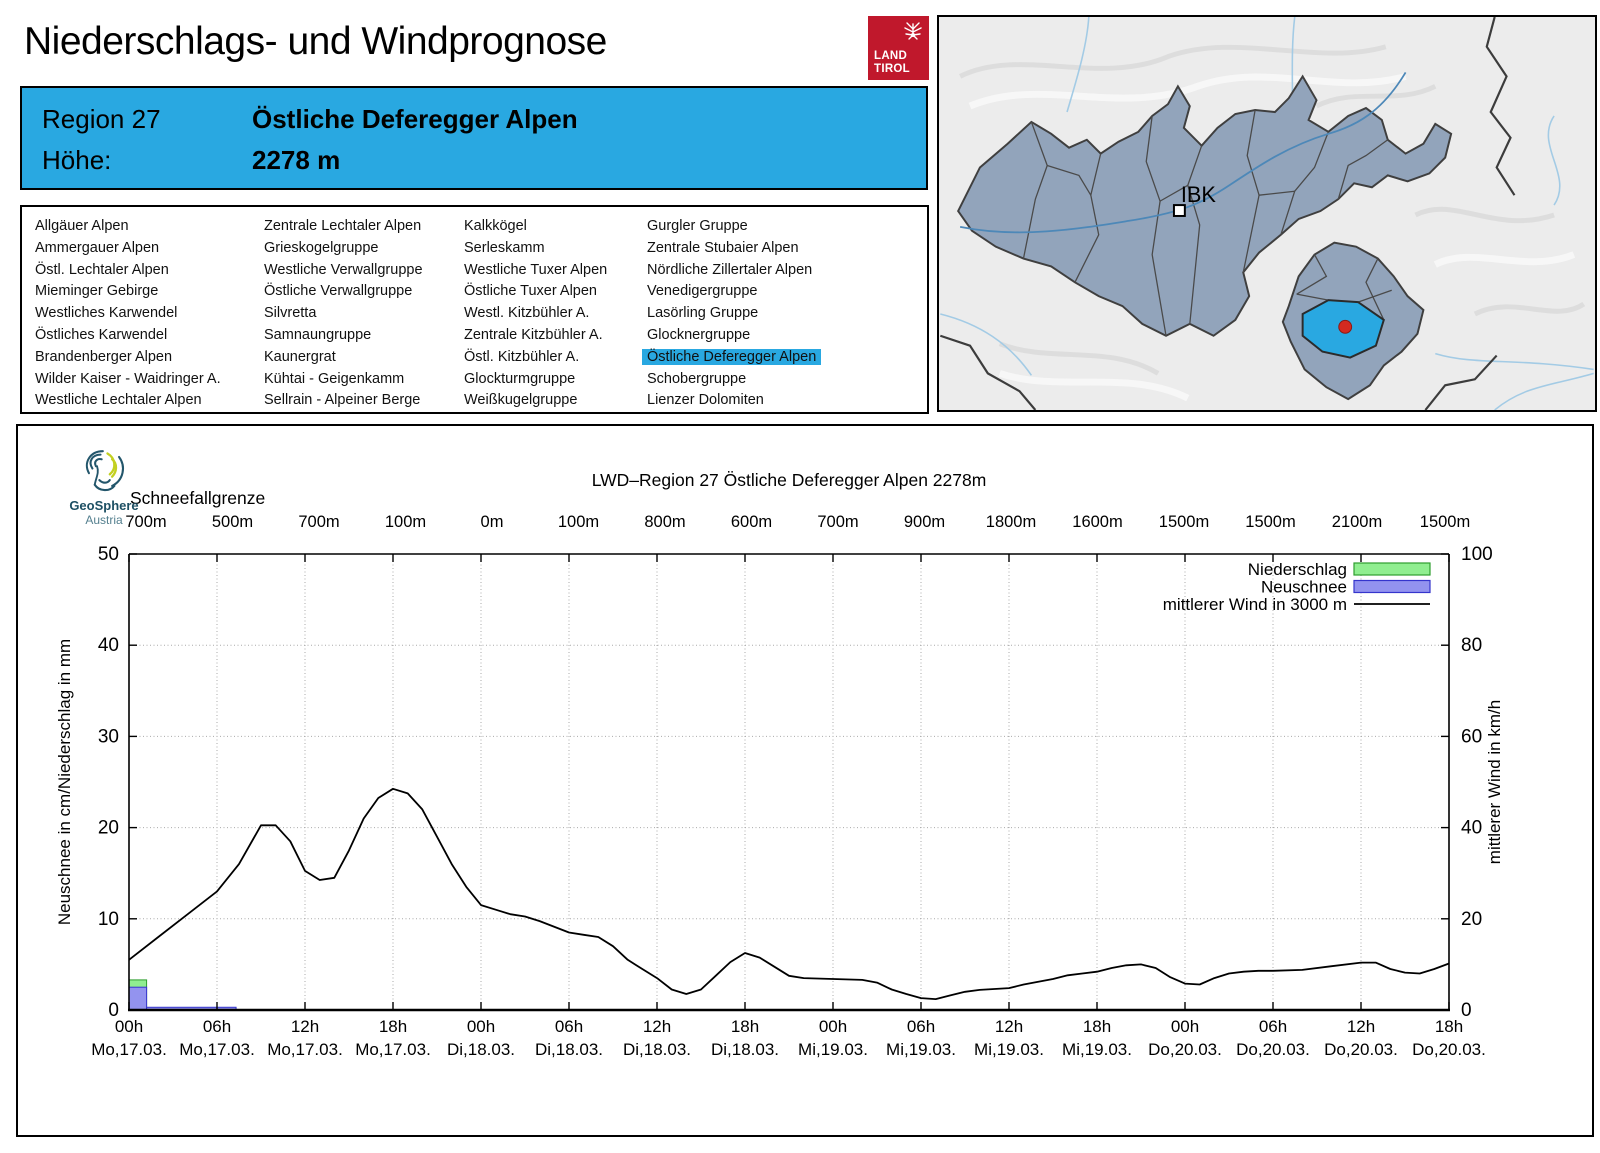 The height and width of the screenshot is (1153, 1600). Describe the element at coordinates (520, 378) in the screenshot. I see `region-item-label: Glockturmgruppe` at that location.